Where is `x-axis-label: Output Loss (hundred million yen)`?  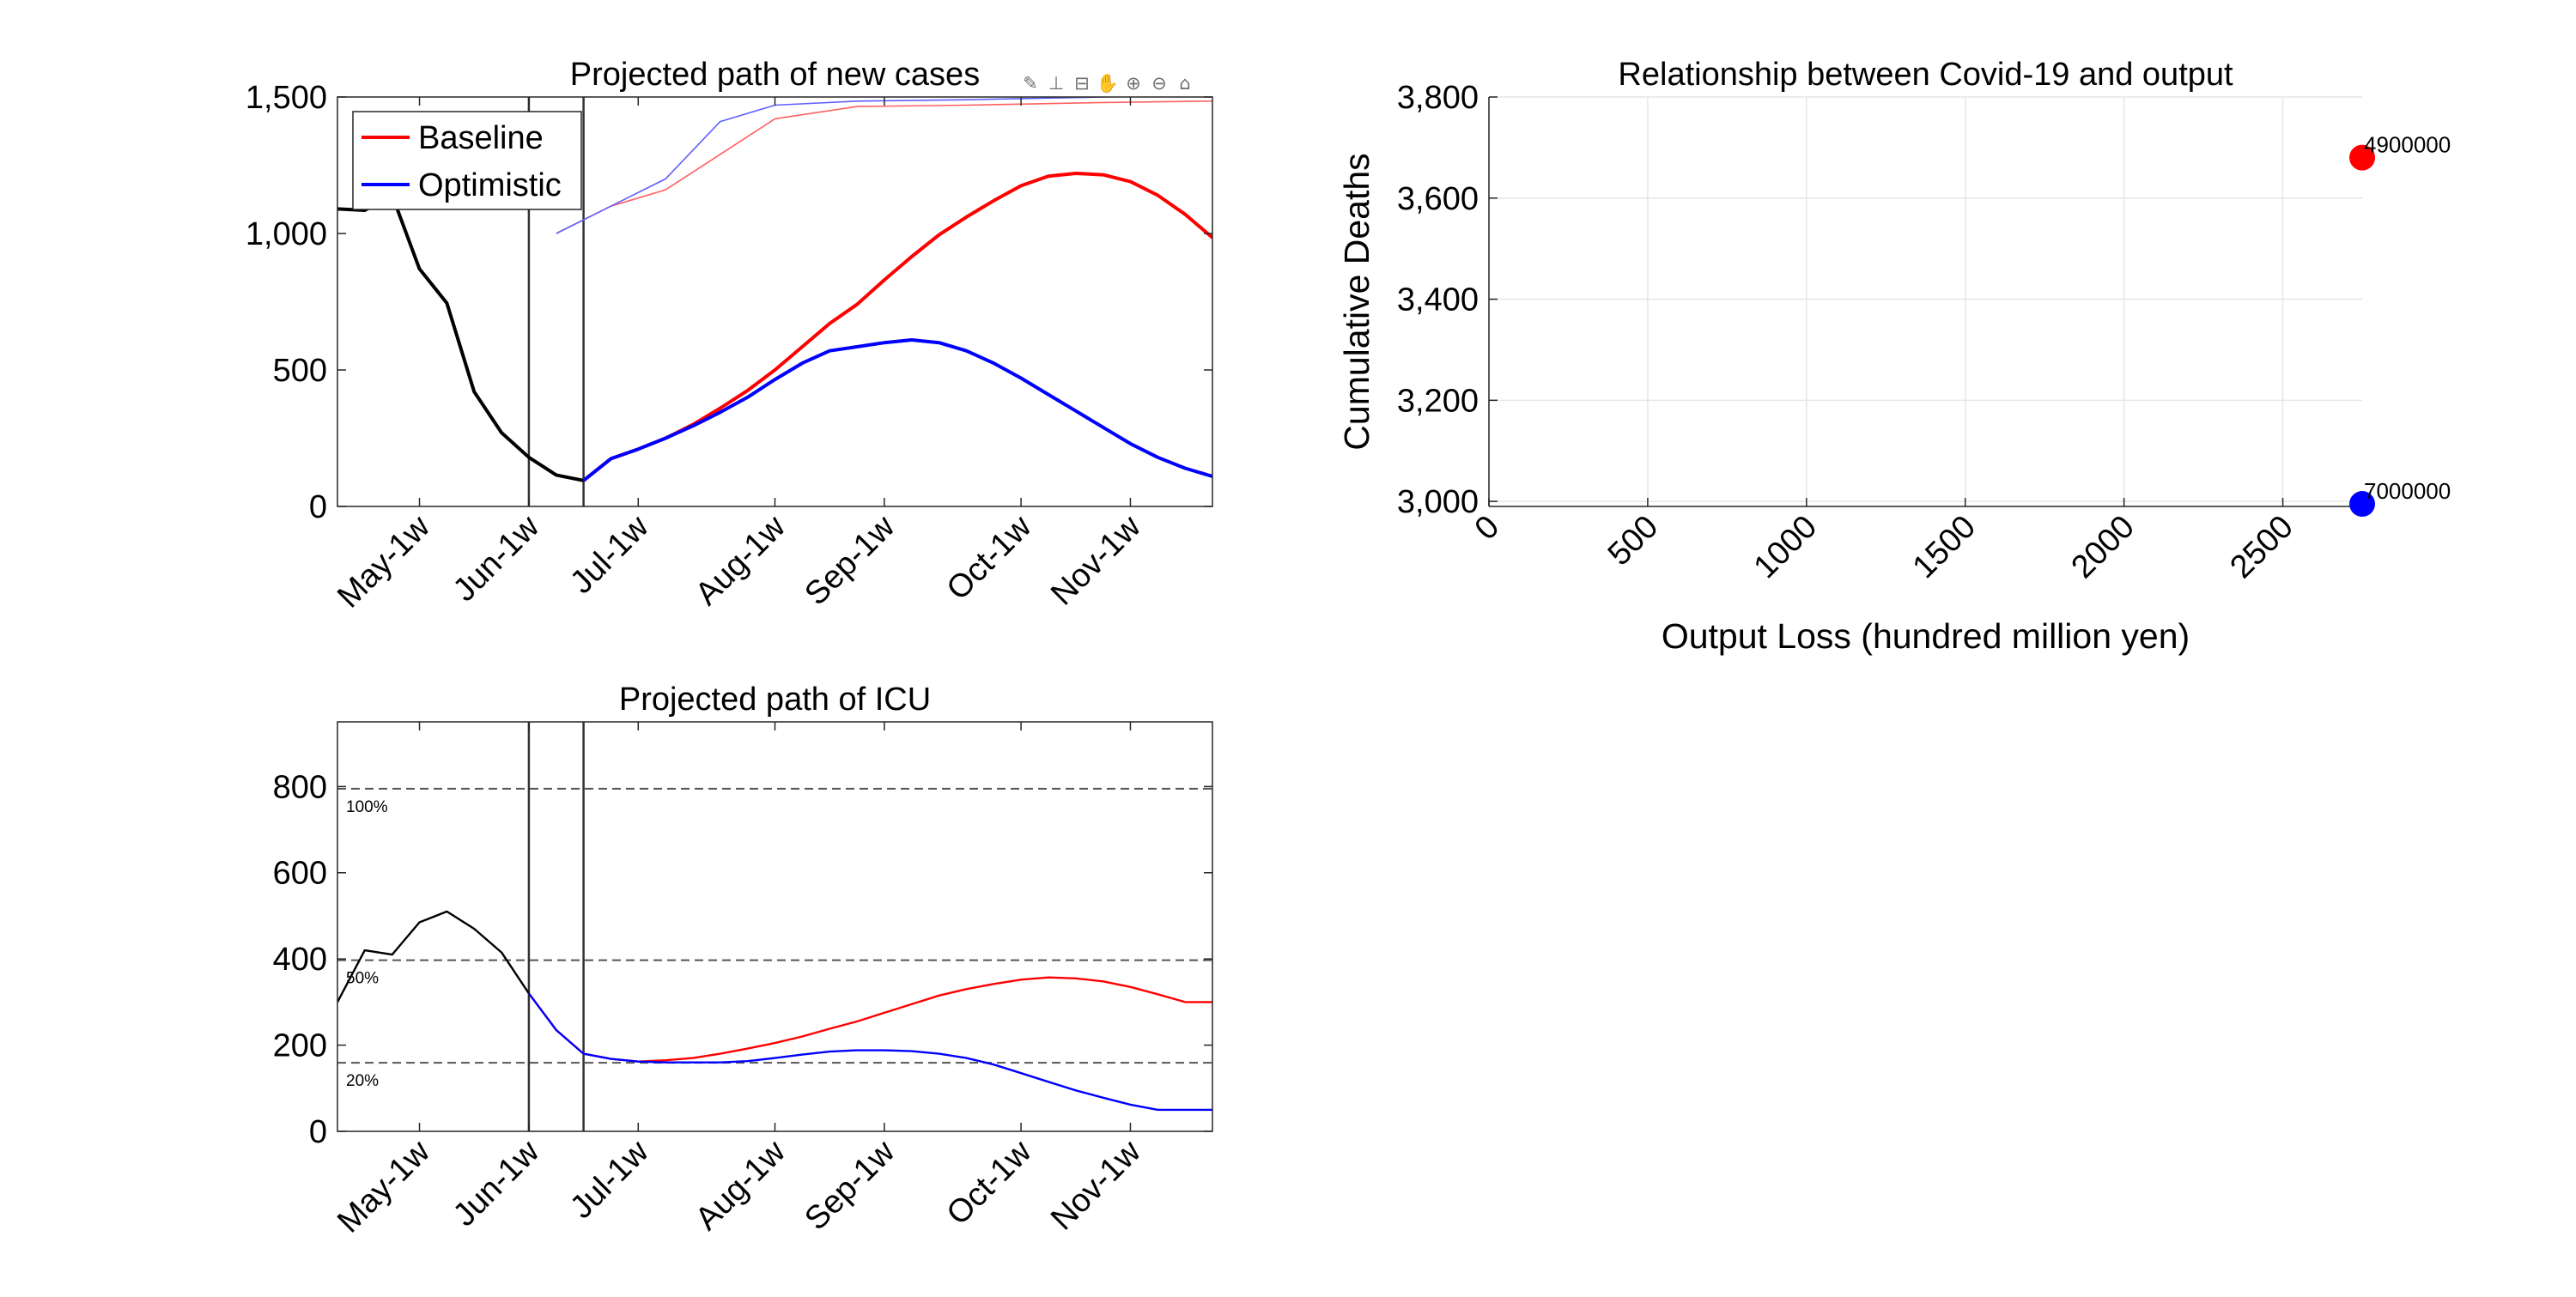 x-axis-label: Output Loss (hundred million yen) is located at coordinates (1926, 636).